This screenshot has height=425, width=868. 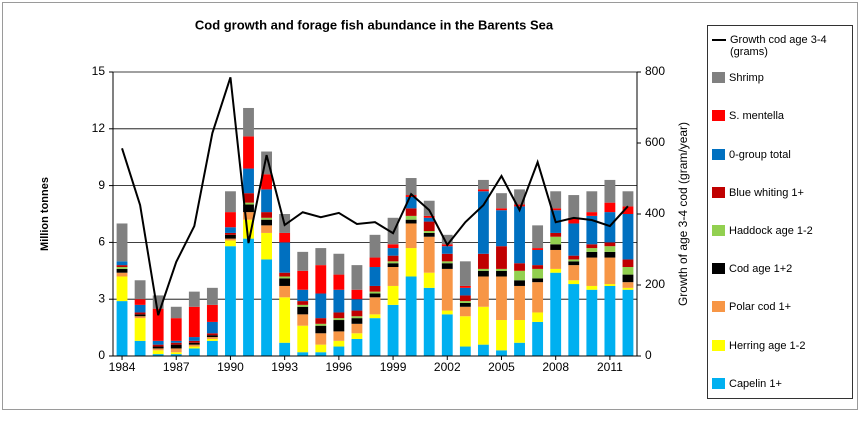 I want to click on x-tick-label: 2005, so click(x=501, y=367).